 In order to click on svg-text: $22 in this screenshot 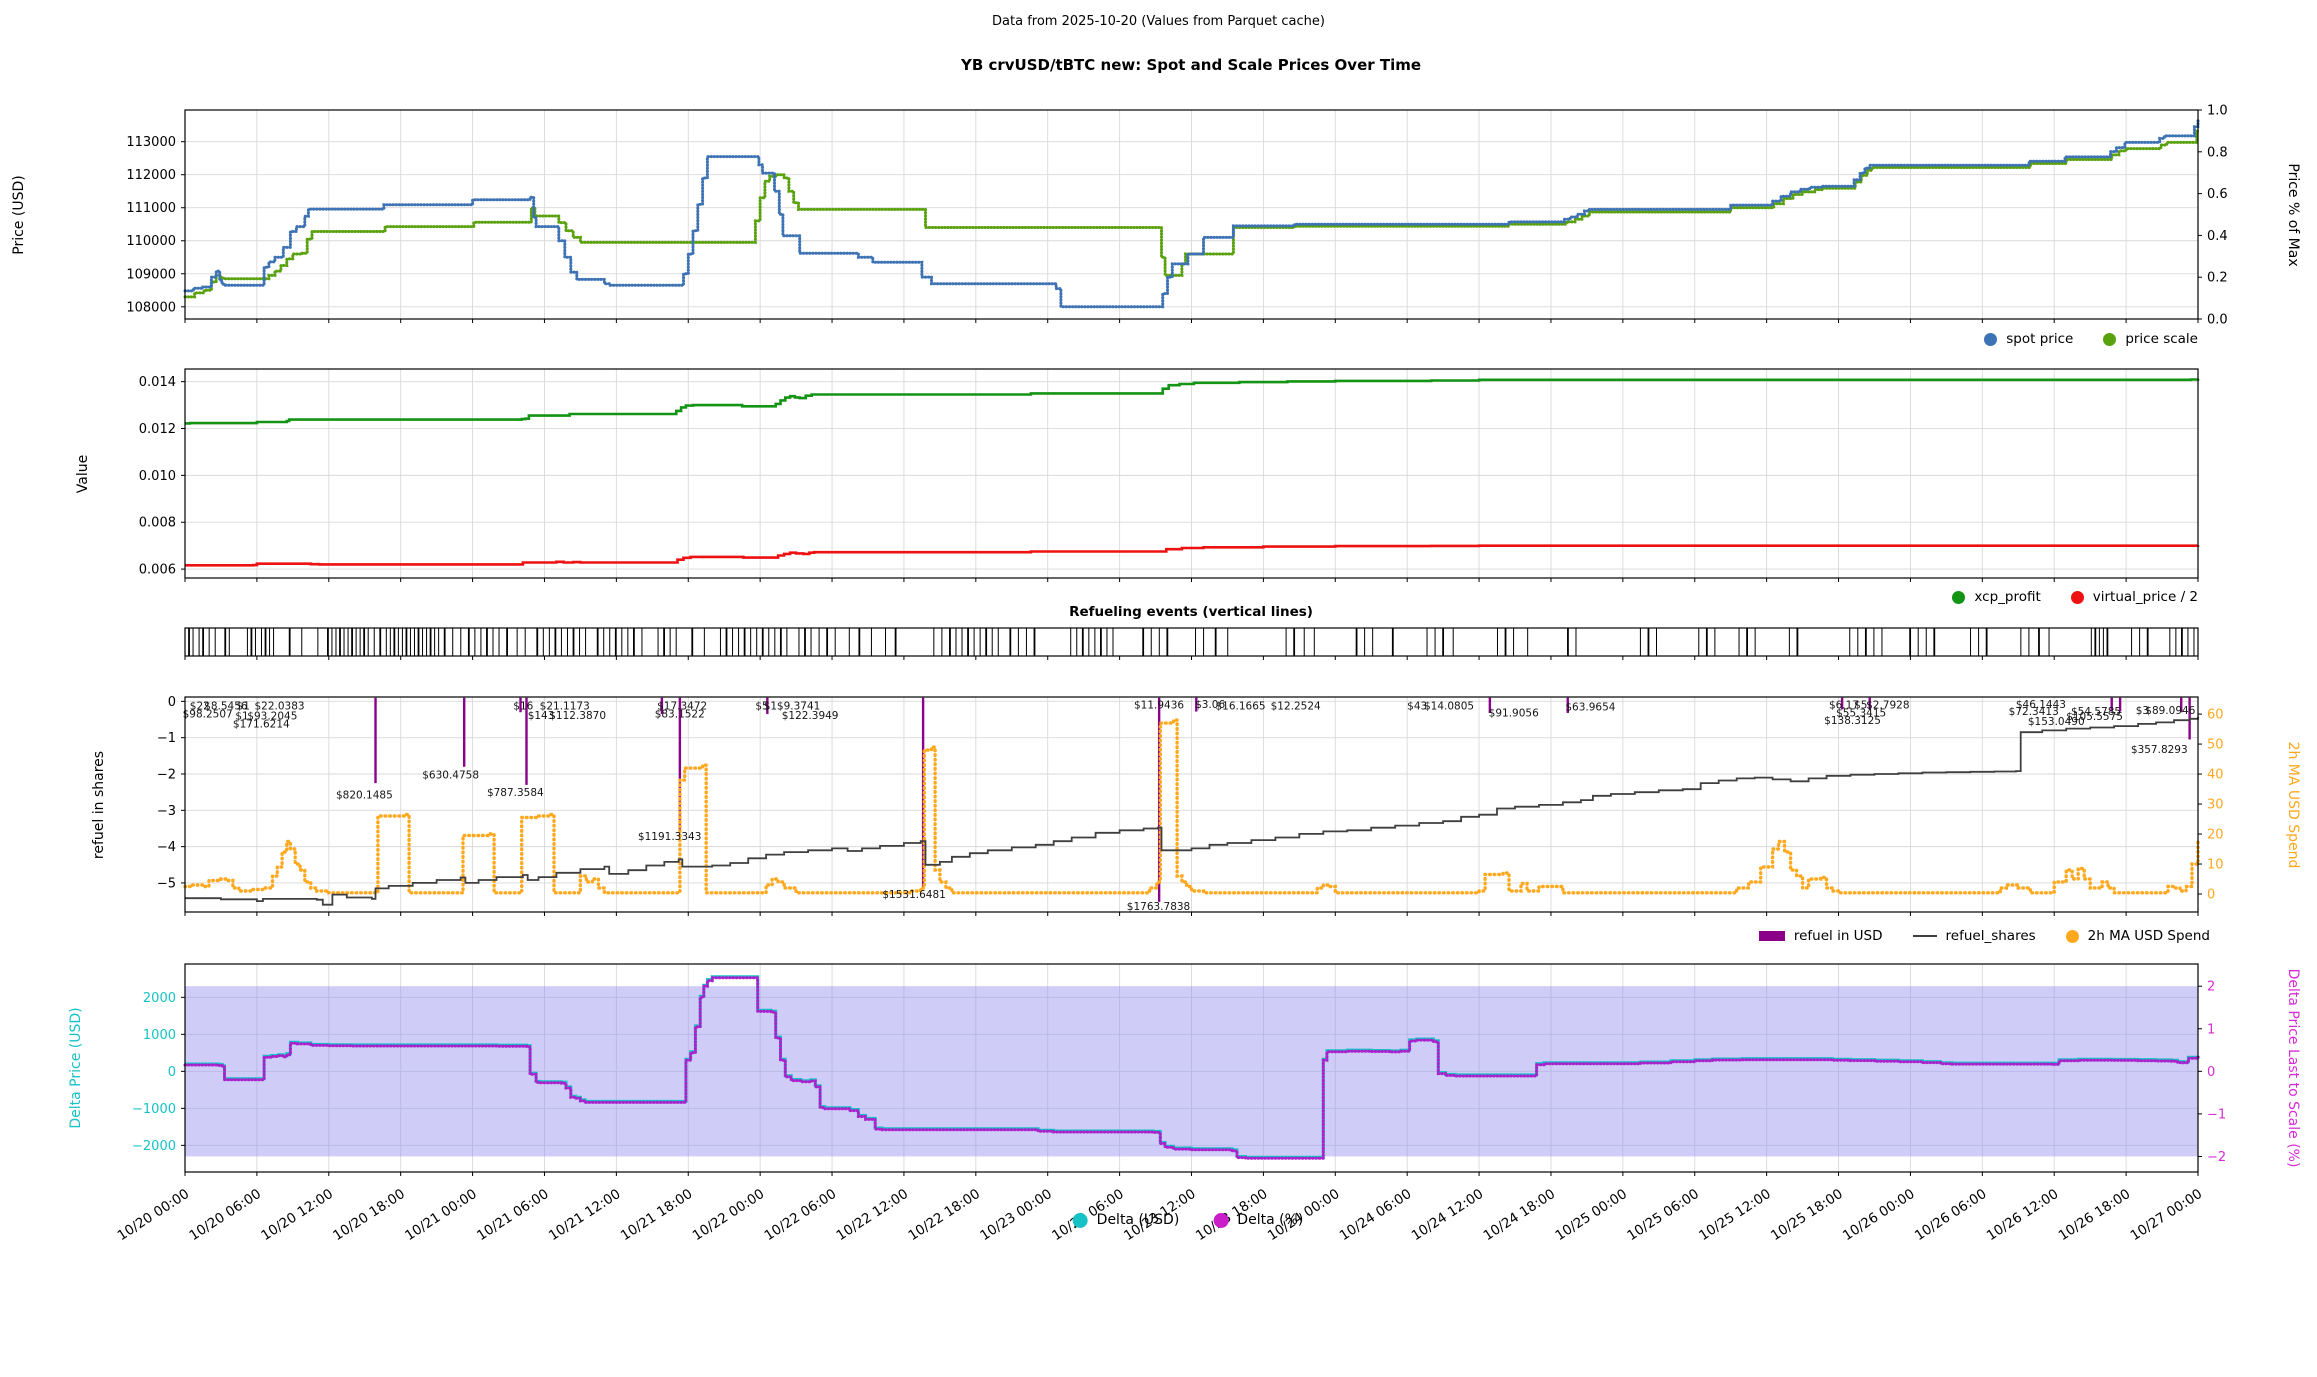, I will do `click(200, 706)`.